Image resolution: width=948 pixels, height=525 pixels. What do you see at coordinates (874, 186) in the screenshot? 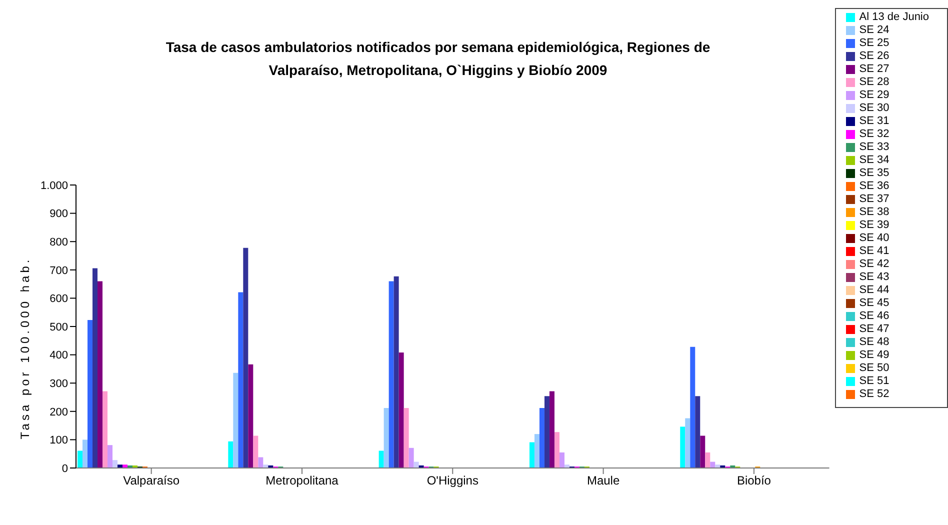
I see `legend-label: SE 36` at bounding box center [874, 186].